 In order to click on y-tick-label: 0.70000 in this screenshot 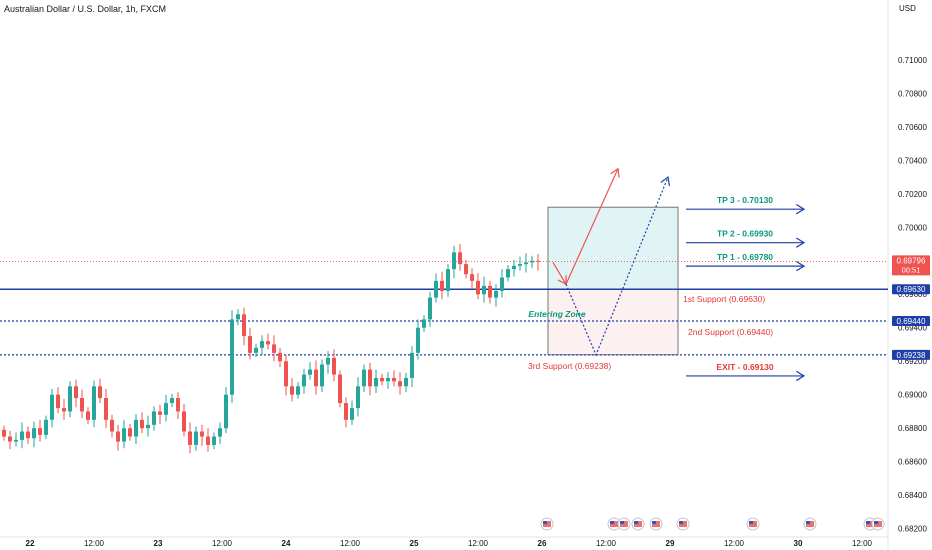, I will do `click(912, 227)`.